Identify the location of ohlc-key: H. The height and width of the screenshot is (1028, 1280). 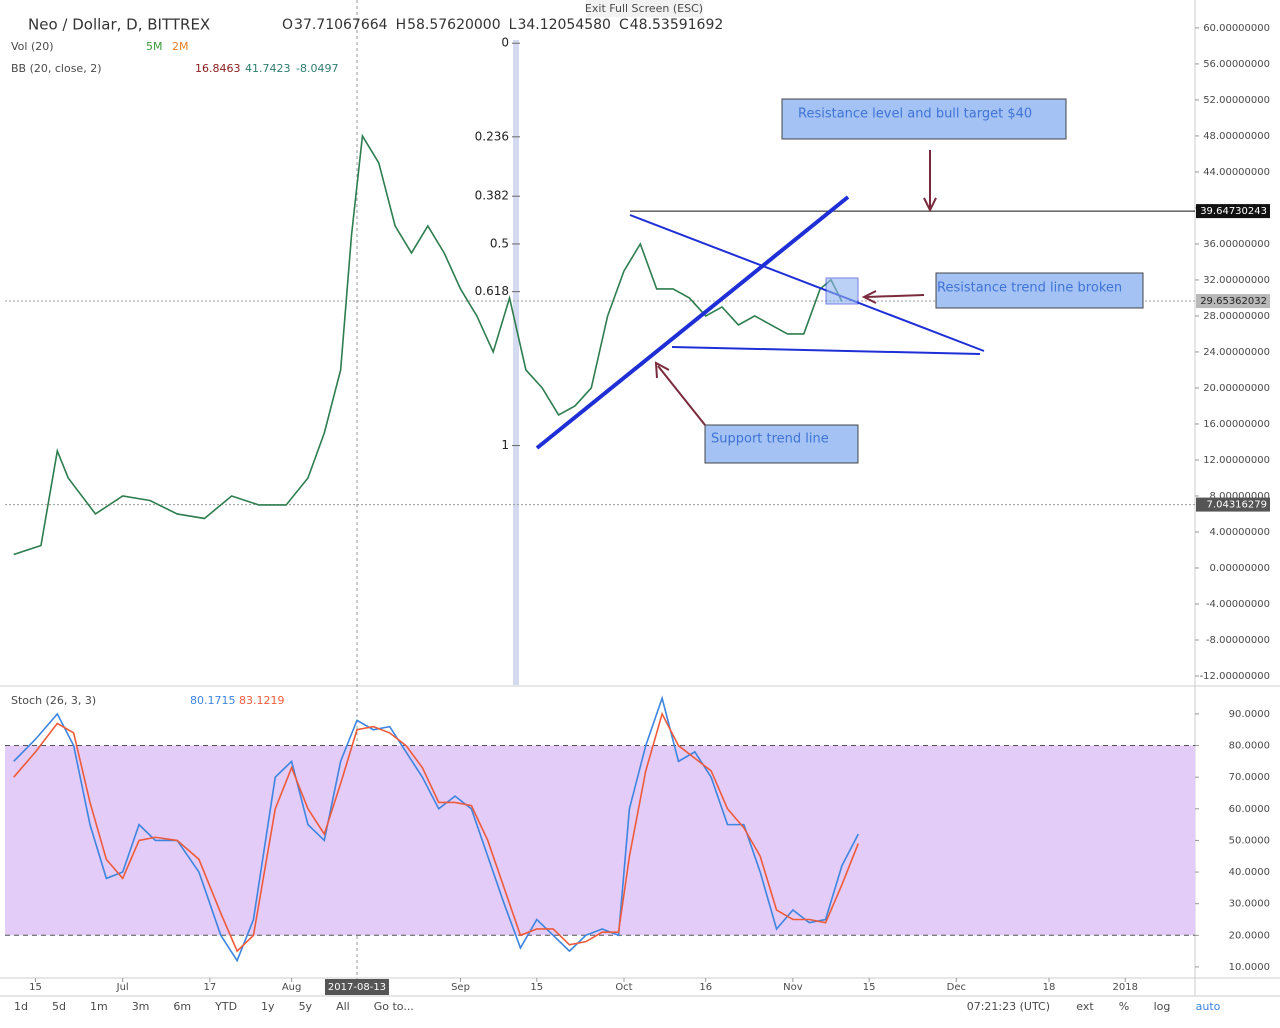
(401, 25).